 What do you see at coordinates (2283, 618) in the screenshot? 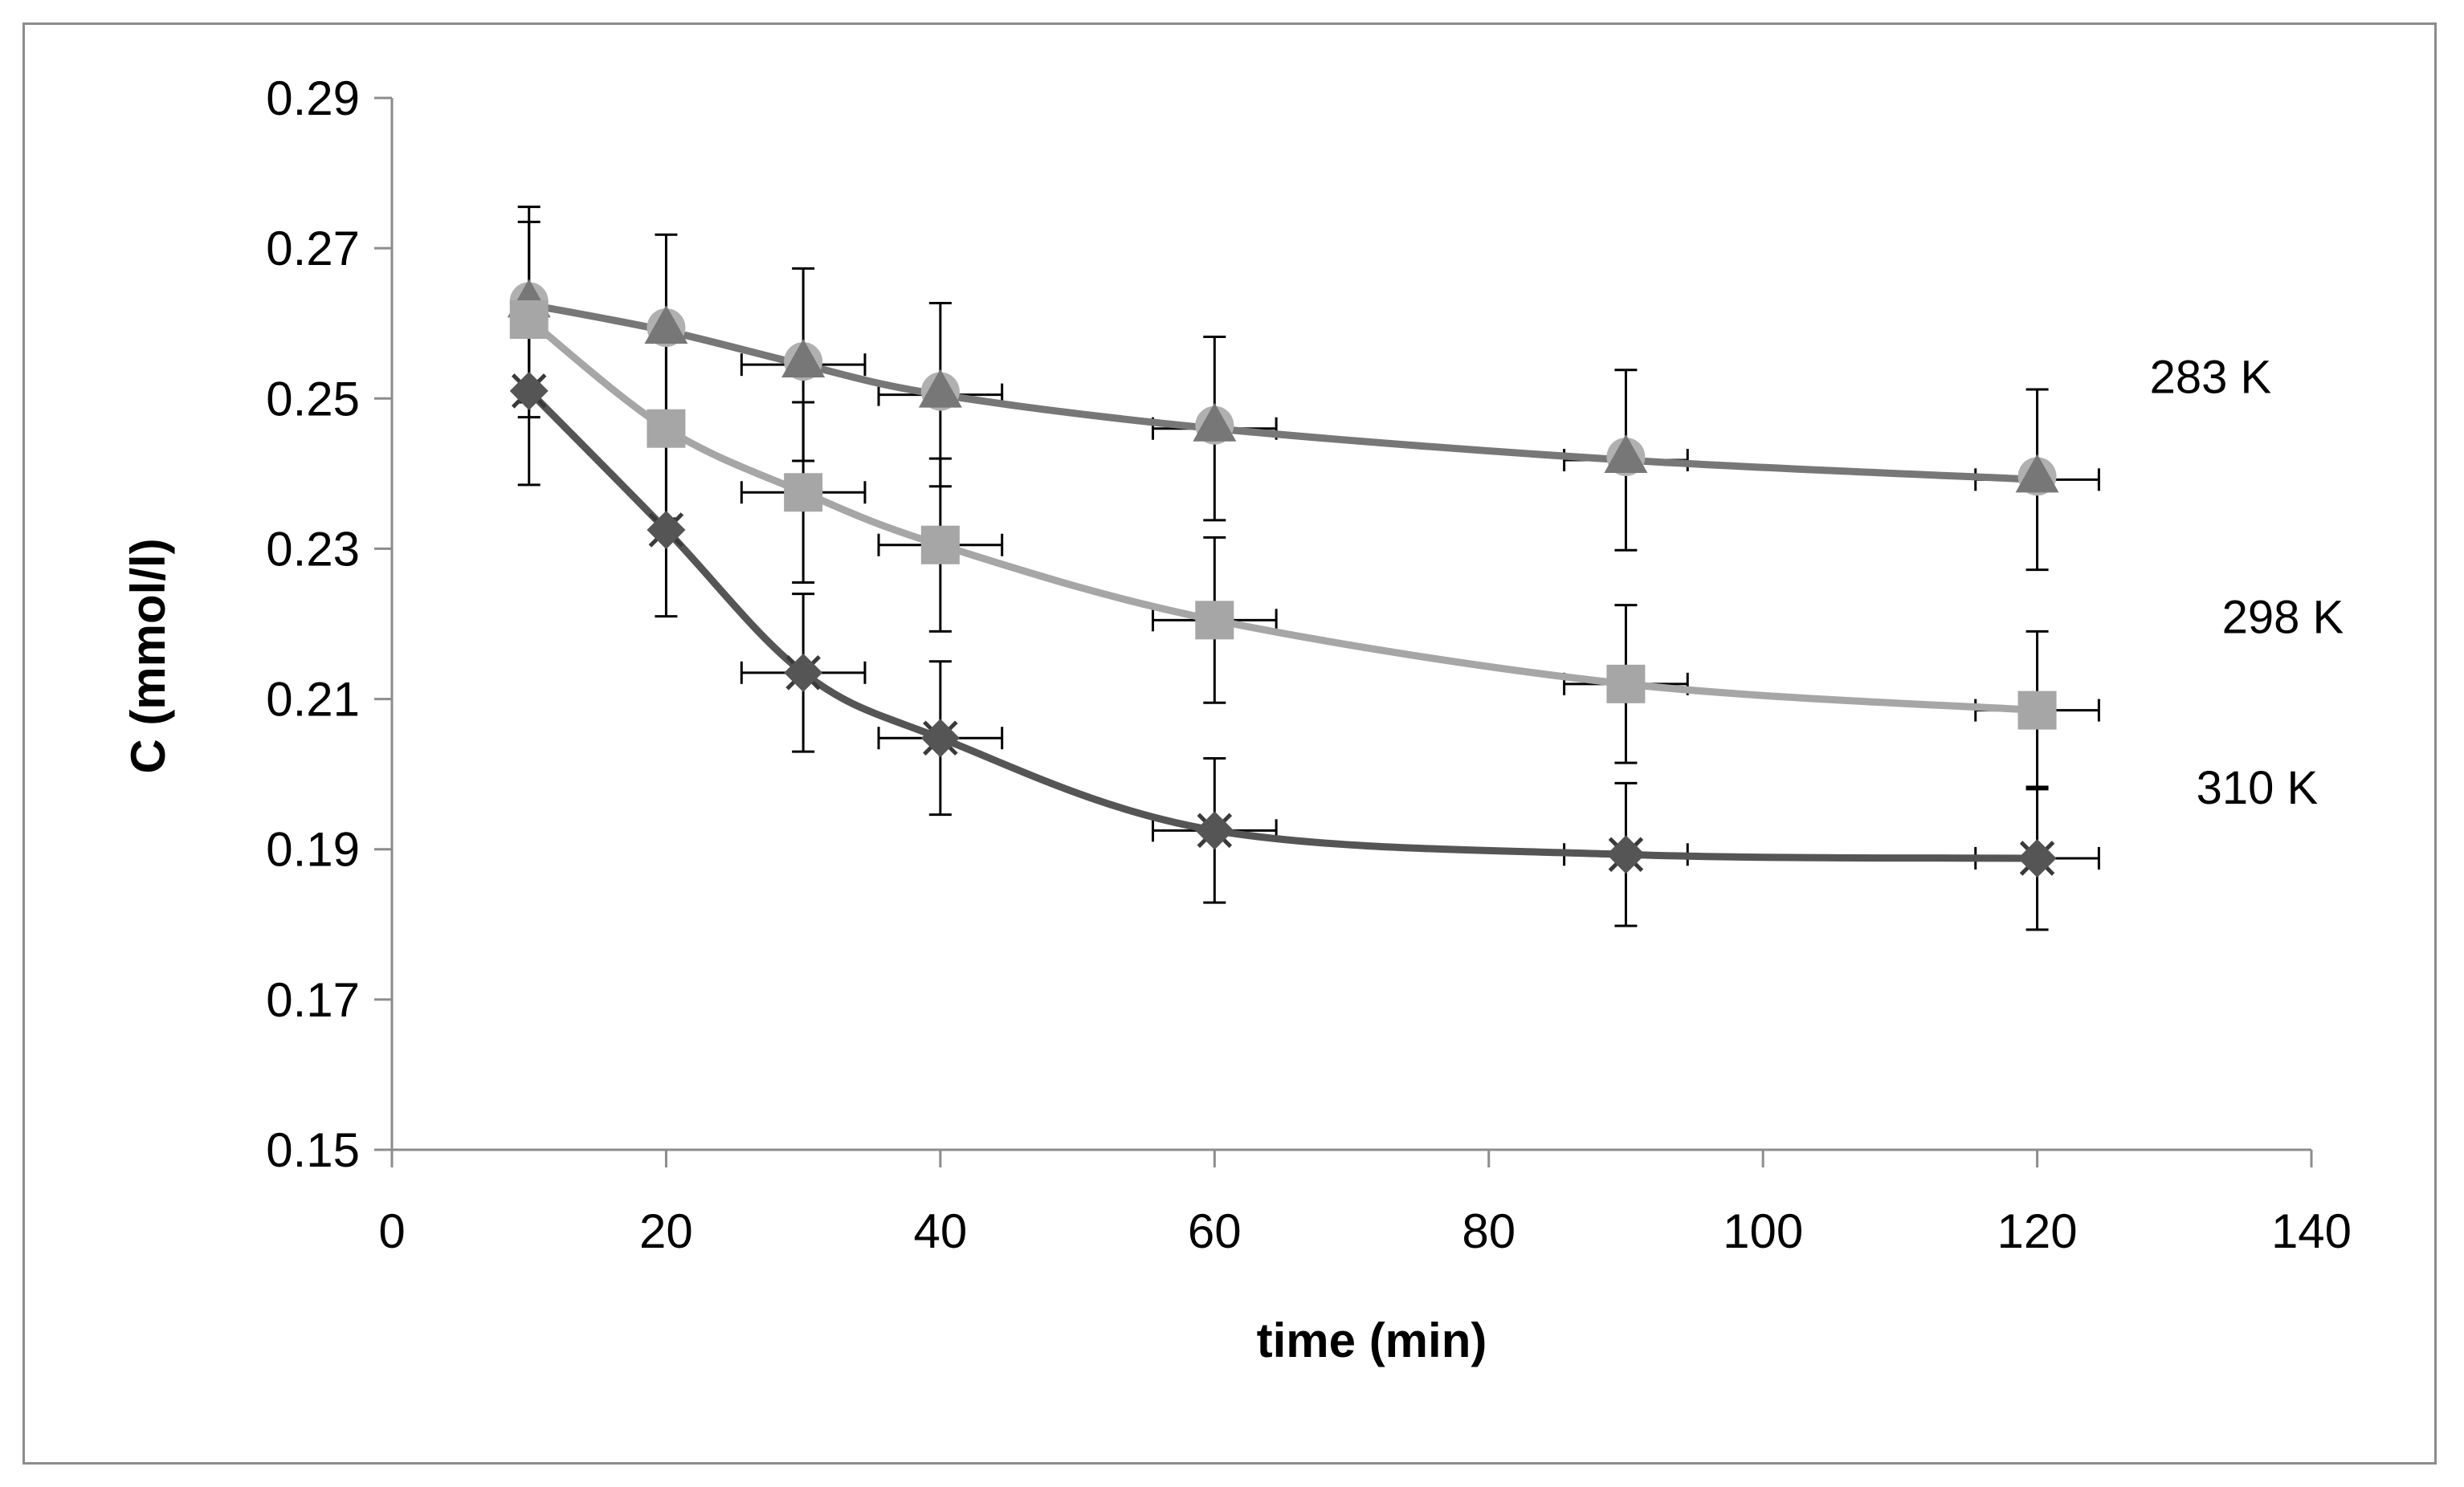
I see `series-label-298-k: 298 K` at bounding box center [2283, 618].